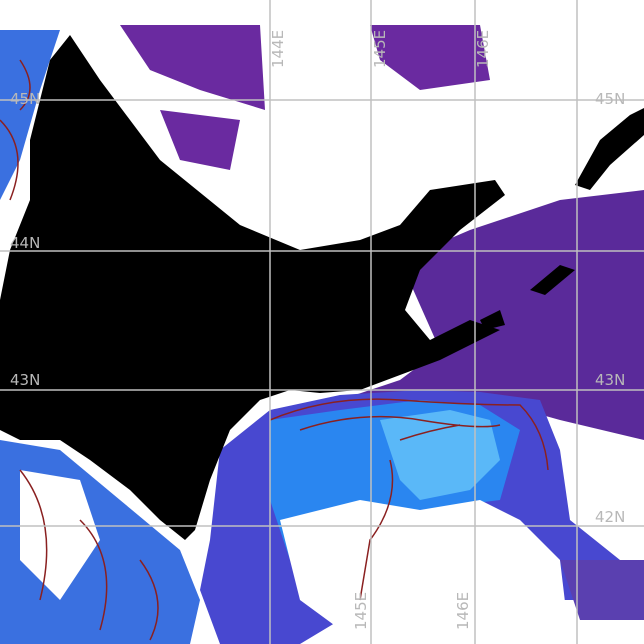  I want to click on lat-label: 44N, so click(25, 243).